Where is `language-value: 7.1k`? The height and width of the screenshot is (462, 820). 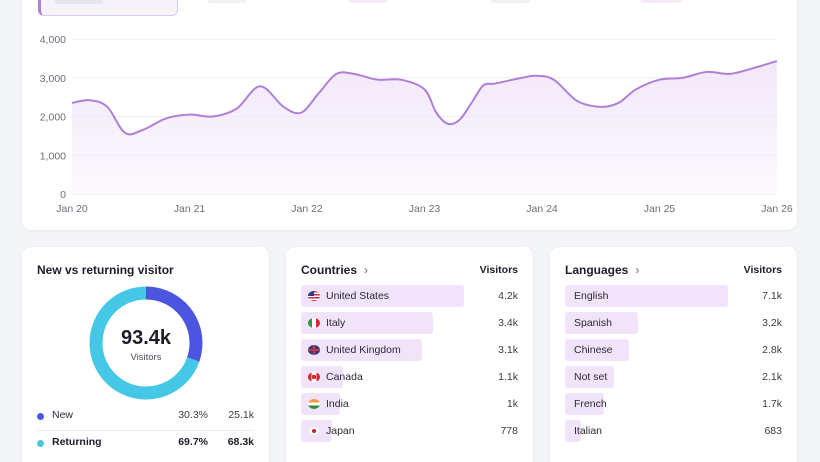
language-value: 7.1k is located at coordinates (772, 296).